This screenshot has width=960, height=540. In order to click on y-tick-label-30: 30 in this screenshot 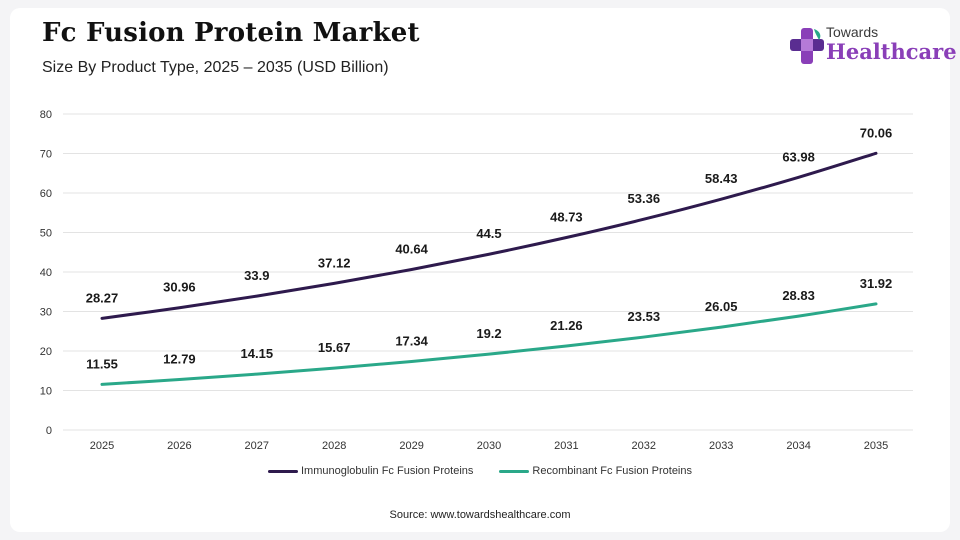, I will do `click(46, 313)`.